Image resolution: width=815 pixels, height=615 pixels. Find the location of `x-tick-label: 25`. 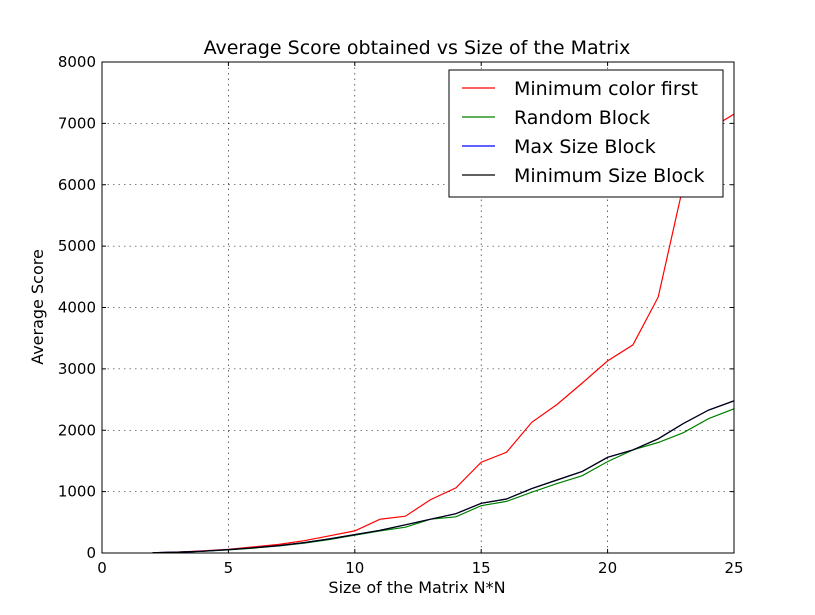

x-tick-label: 25 is located at coordinates (733, 568).